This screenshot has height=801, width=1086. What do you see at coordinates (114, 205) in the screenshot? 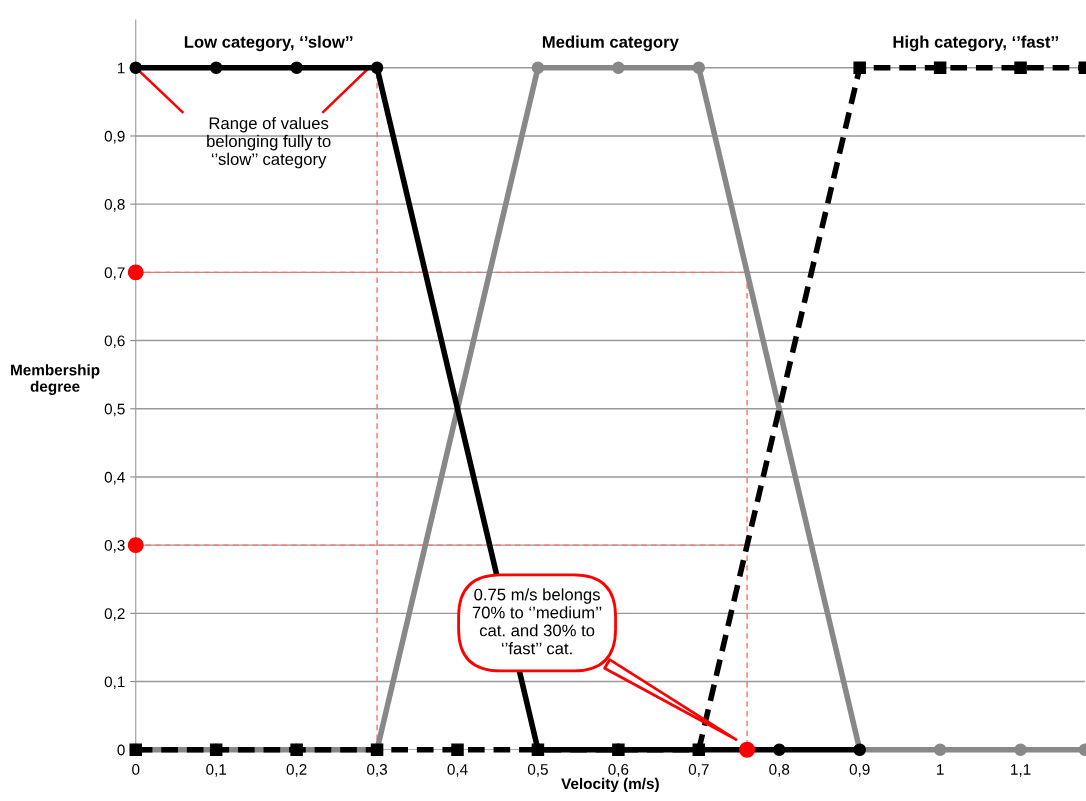
I see `y-tick-label: 0,8` at bounding box center [114, 205].